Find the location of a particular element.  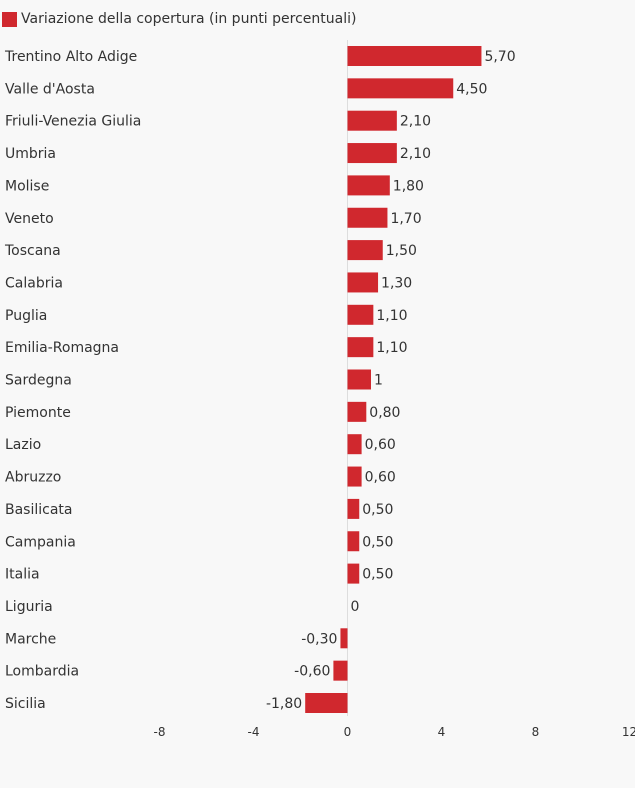

category-label: Sardegna is located at coordinates (38, 381).